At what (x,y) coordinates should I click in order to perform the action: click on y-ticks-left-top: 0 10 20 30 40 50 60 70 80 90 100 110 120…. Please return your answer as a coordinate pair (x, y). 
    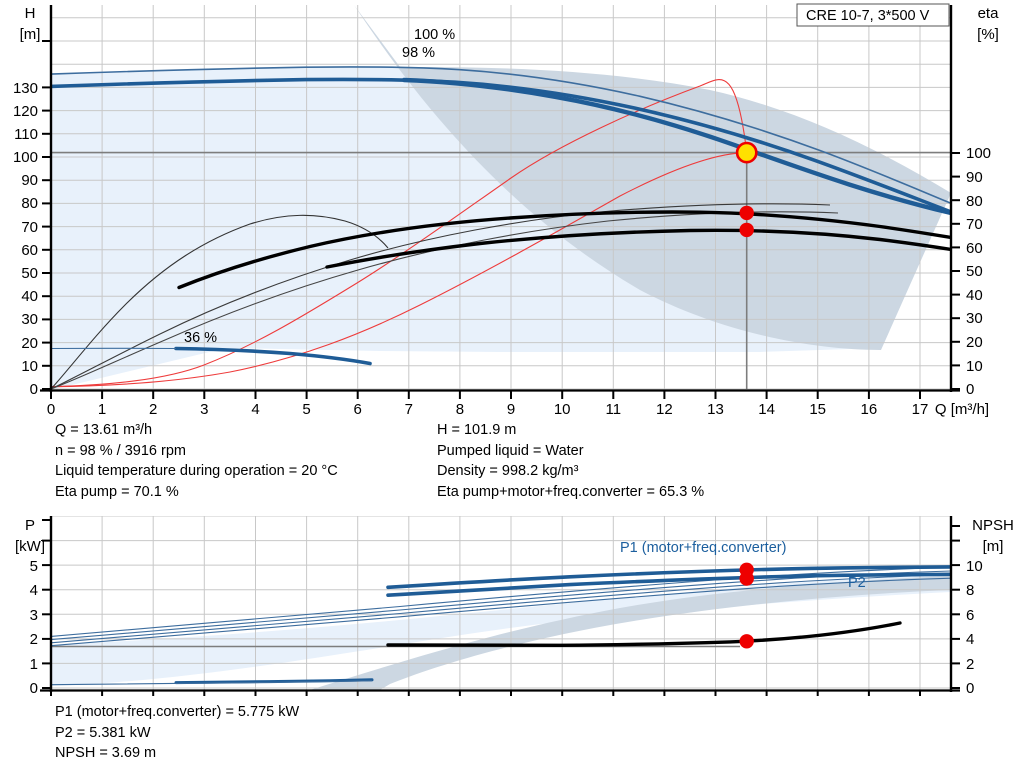
    Looking at the image, I should click on (32, 219).